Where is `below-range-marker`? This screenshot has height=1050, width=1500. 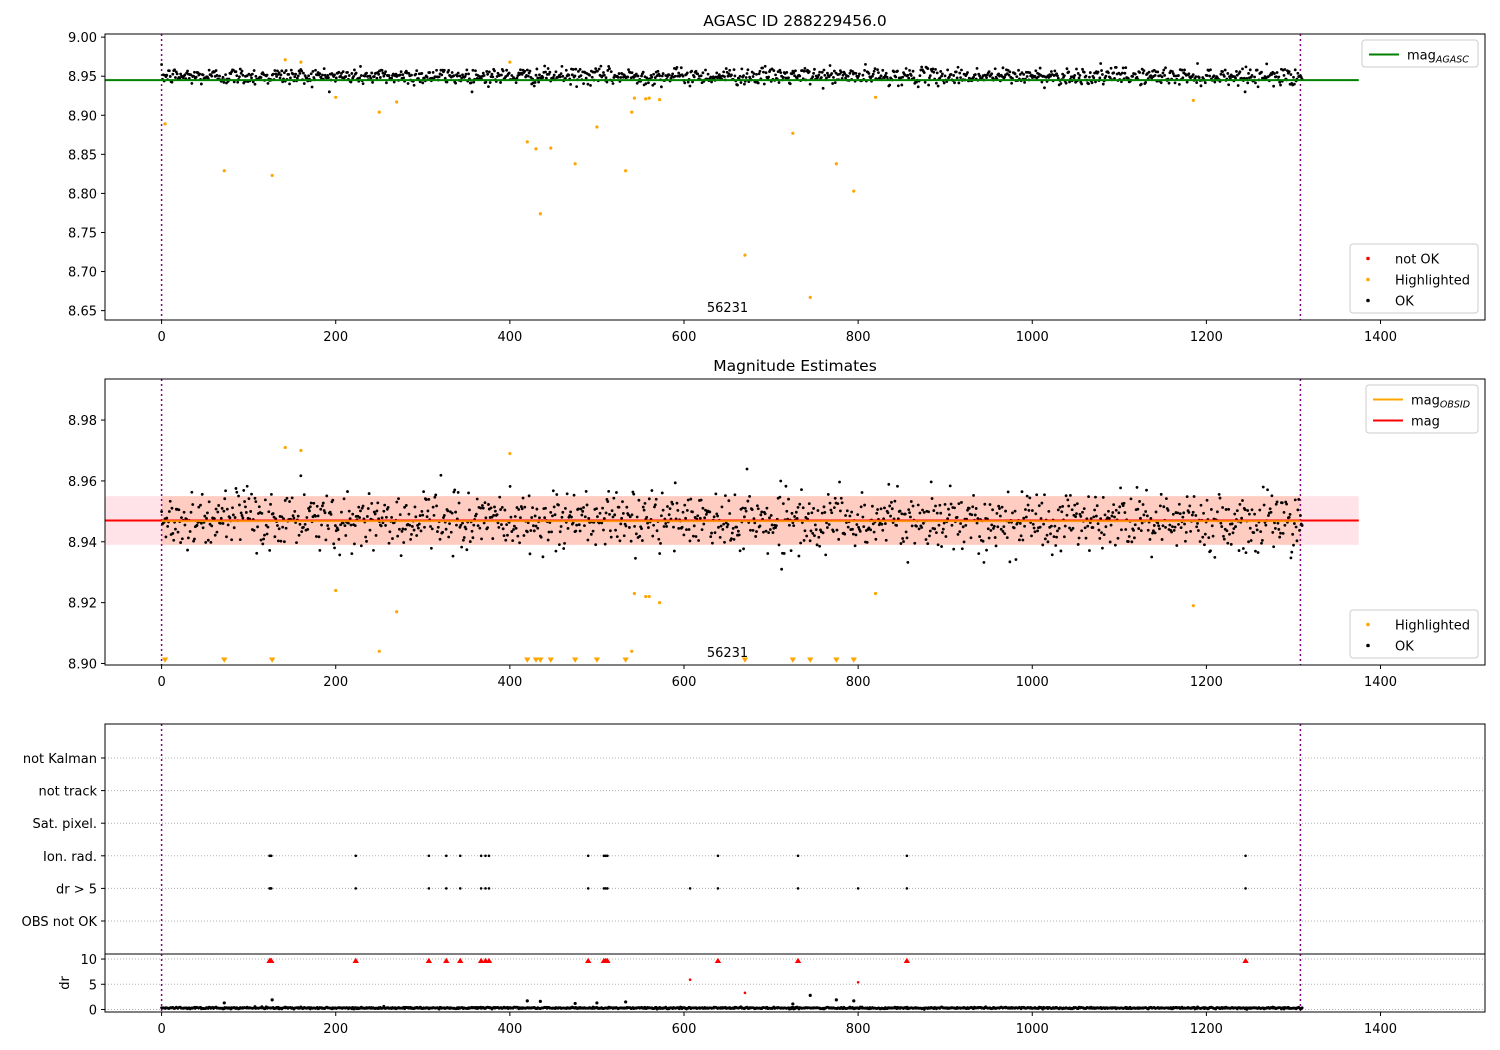
below-range-marker is located at coordinates (575, 660).